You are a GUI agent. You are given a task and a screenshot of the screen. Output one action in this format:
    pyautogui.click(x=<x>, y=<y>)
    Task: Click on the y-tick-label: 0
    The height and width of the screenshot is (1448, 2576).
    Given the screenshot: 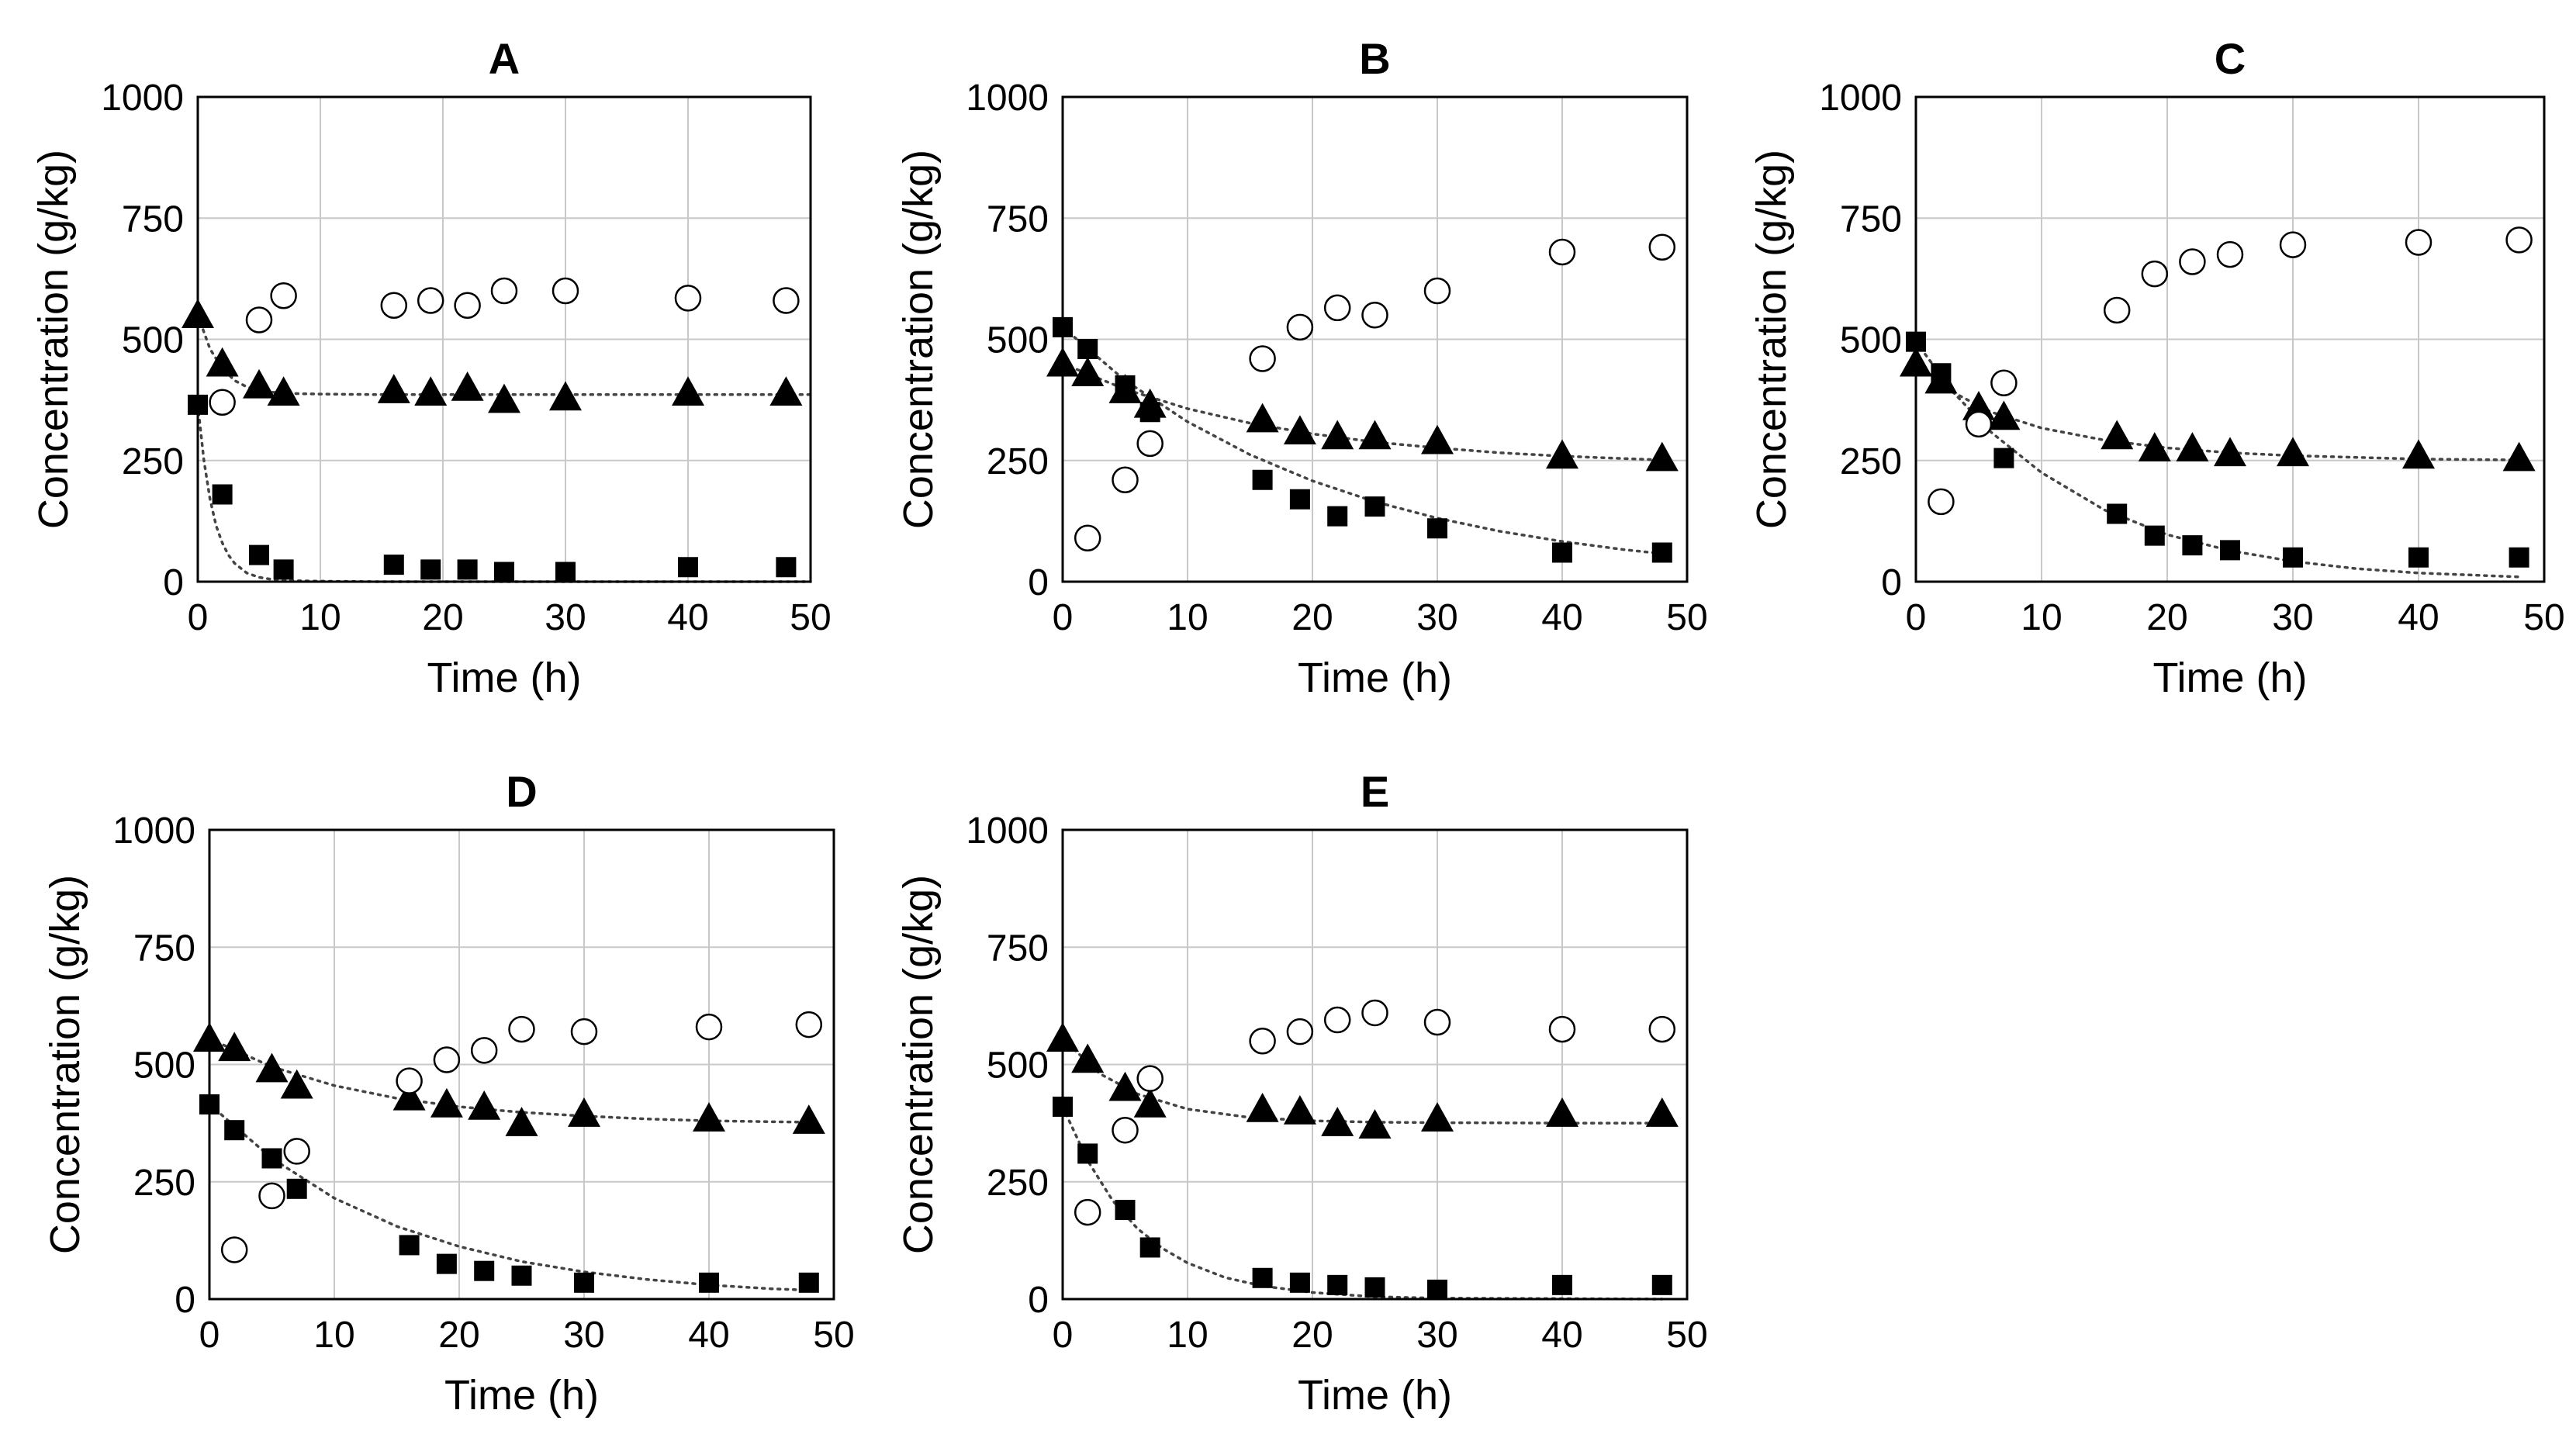 What is the action you would take?
    pyautogui.click(x=1891, y=582)
    